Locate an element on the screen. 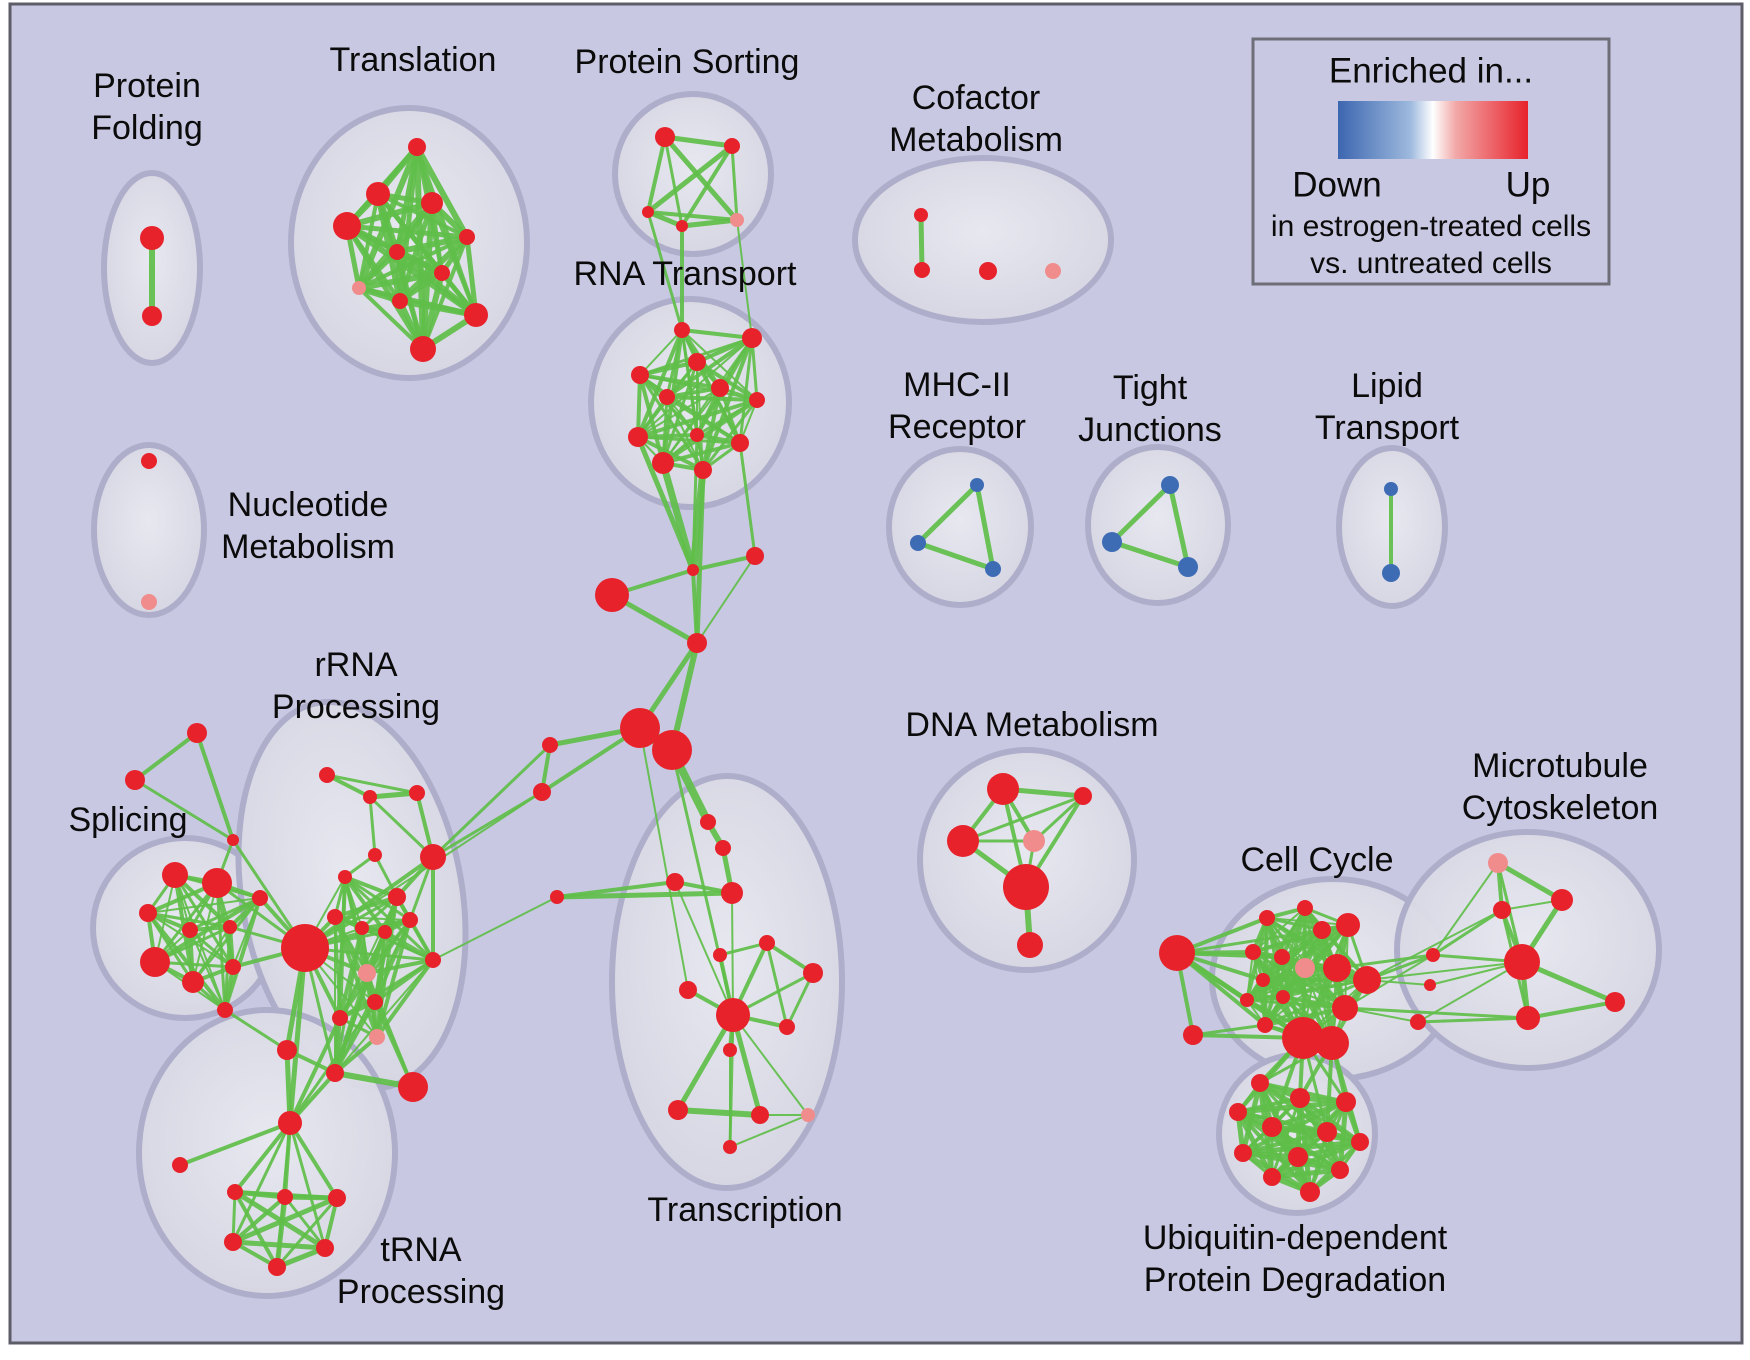 This screenshot has width=1750, height=1360. gene-set-node-dm6 is located at coordinates (1030, 945).